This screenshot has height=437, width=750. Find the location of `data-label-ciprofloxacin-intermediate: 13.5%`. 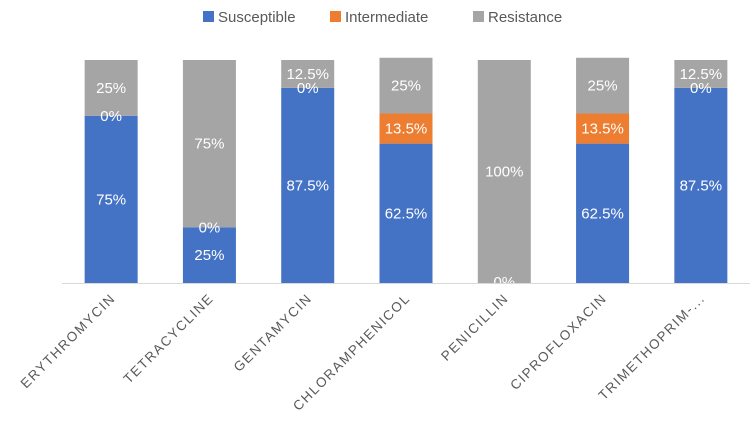

data-label-ciprofloxacin-intermediate: 13.5% is located at coordinates (602, 129).